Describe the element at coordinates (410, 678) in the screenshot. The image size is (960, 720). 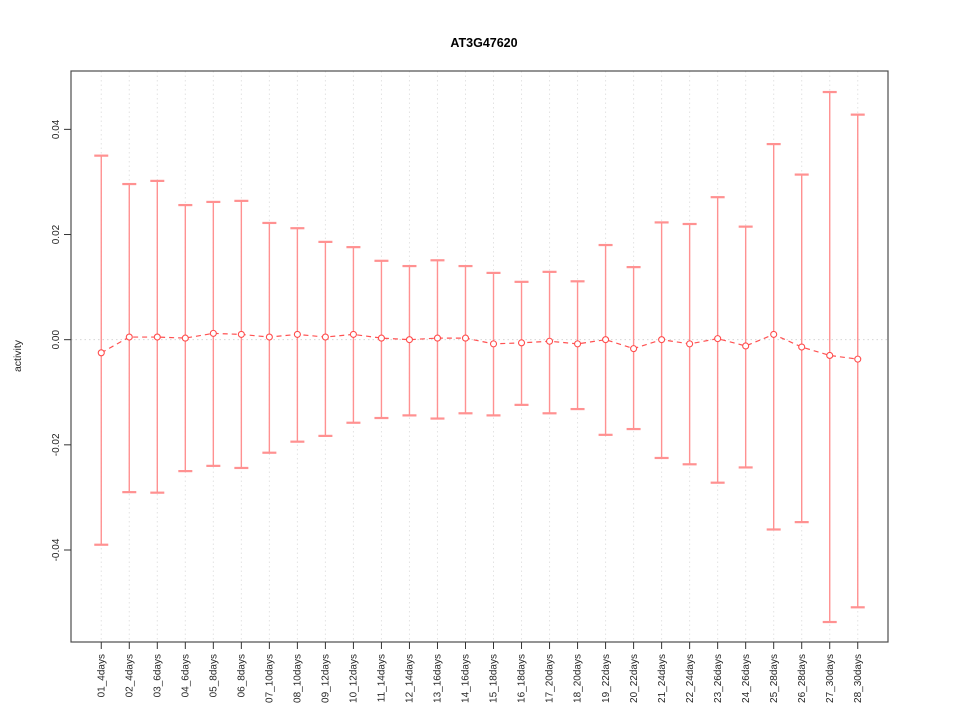
I see `x-tick-label: 12_14days` at that location.